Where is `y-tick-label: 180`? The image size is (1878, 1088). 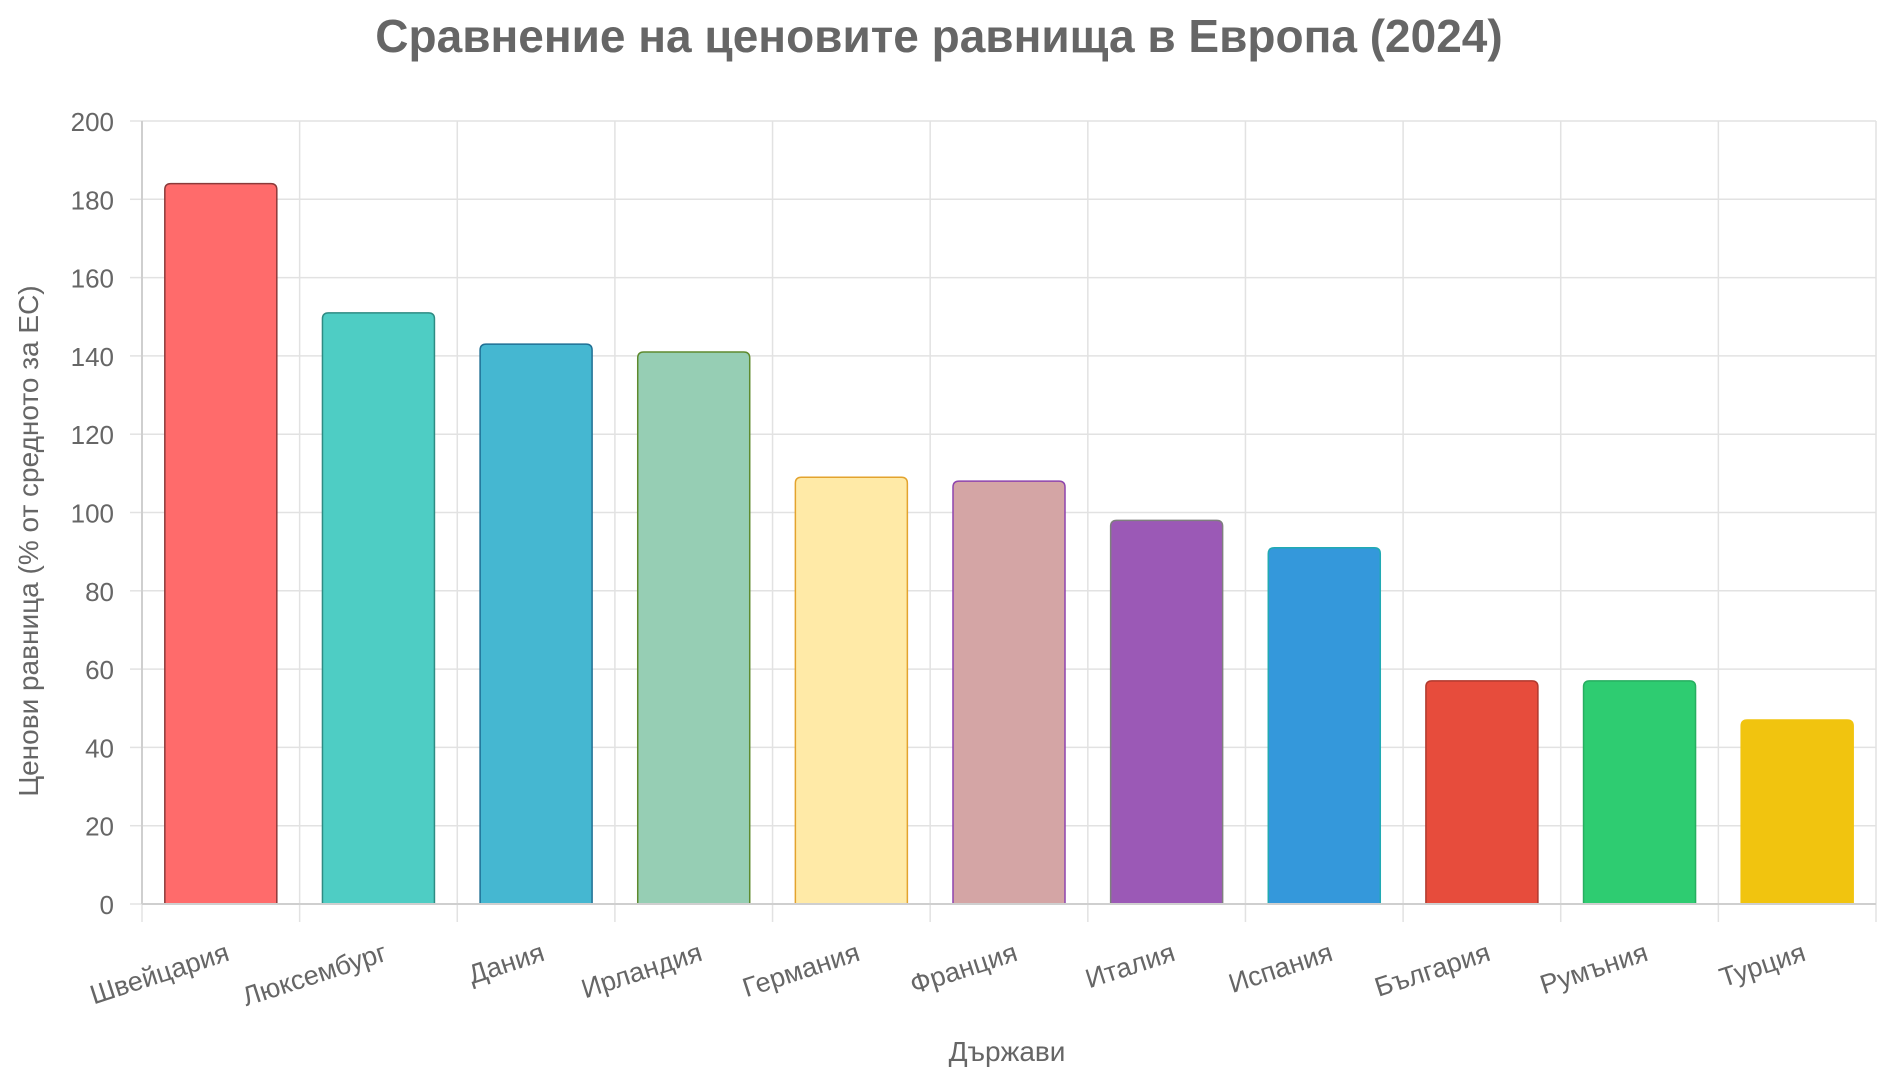
y-tick-label: 180 is located at coordinates (92, 200).